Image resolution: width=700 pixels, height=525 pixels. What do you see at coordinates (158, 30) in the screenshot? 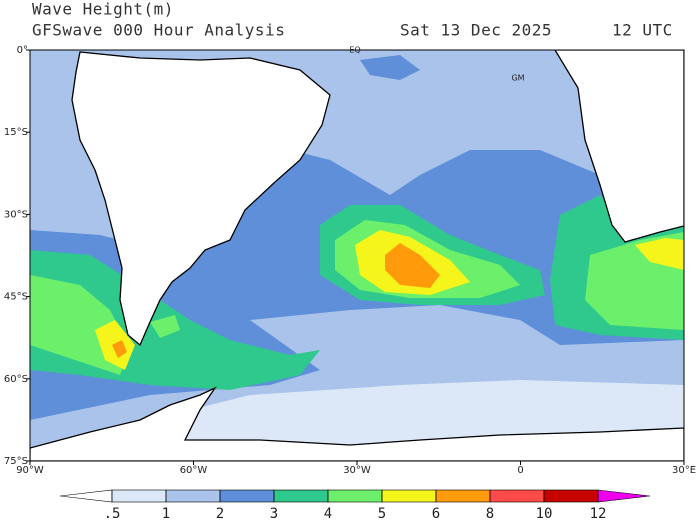
I see `subtitle: GFSwave 000 Hour Analysis` at bounding box center [158, 30].